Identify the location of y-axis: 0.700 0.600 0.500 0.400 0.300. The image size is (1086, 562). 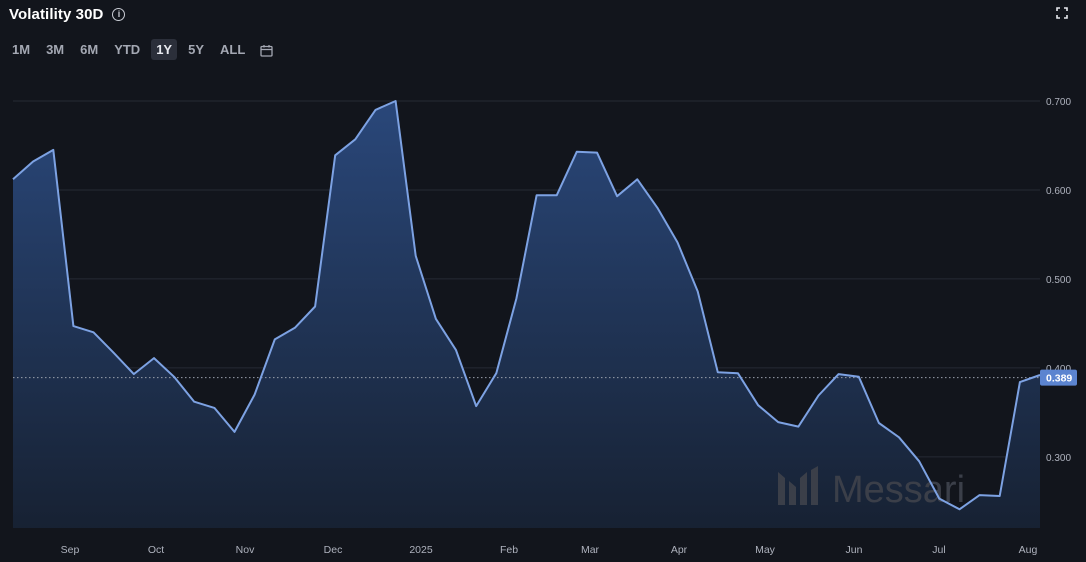
(1058, 280).